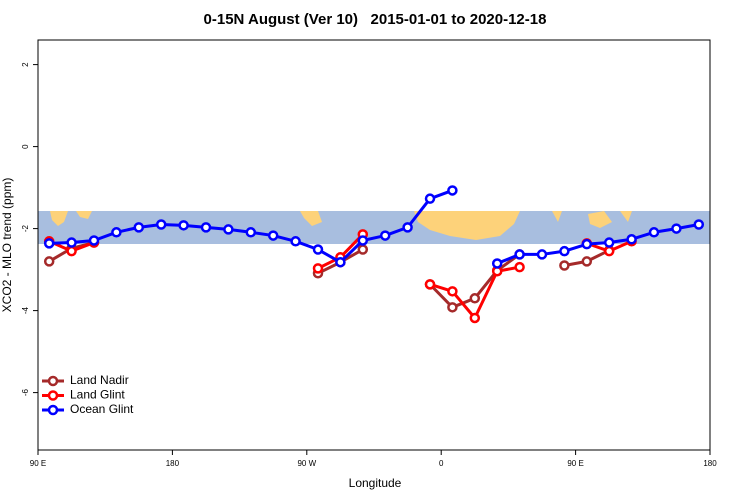  What do you see at coordinates (441, 463) in the screenshot?
I see `x-tick-label: 0` at bounding box center [441, 463].